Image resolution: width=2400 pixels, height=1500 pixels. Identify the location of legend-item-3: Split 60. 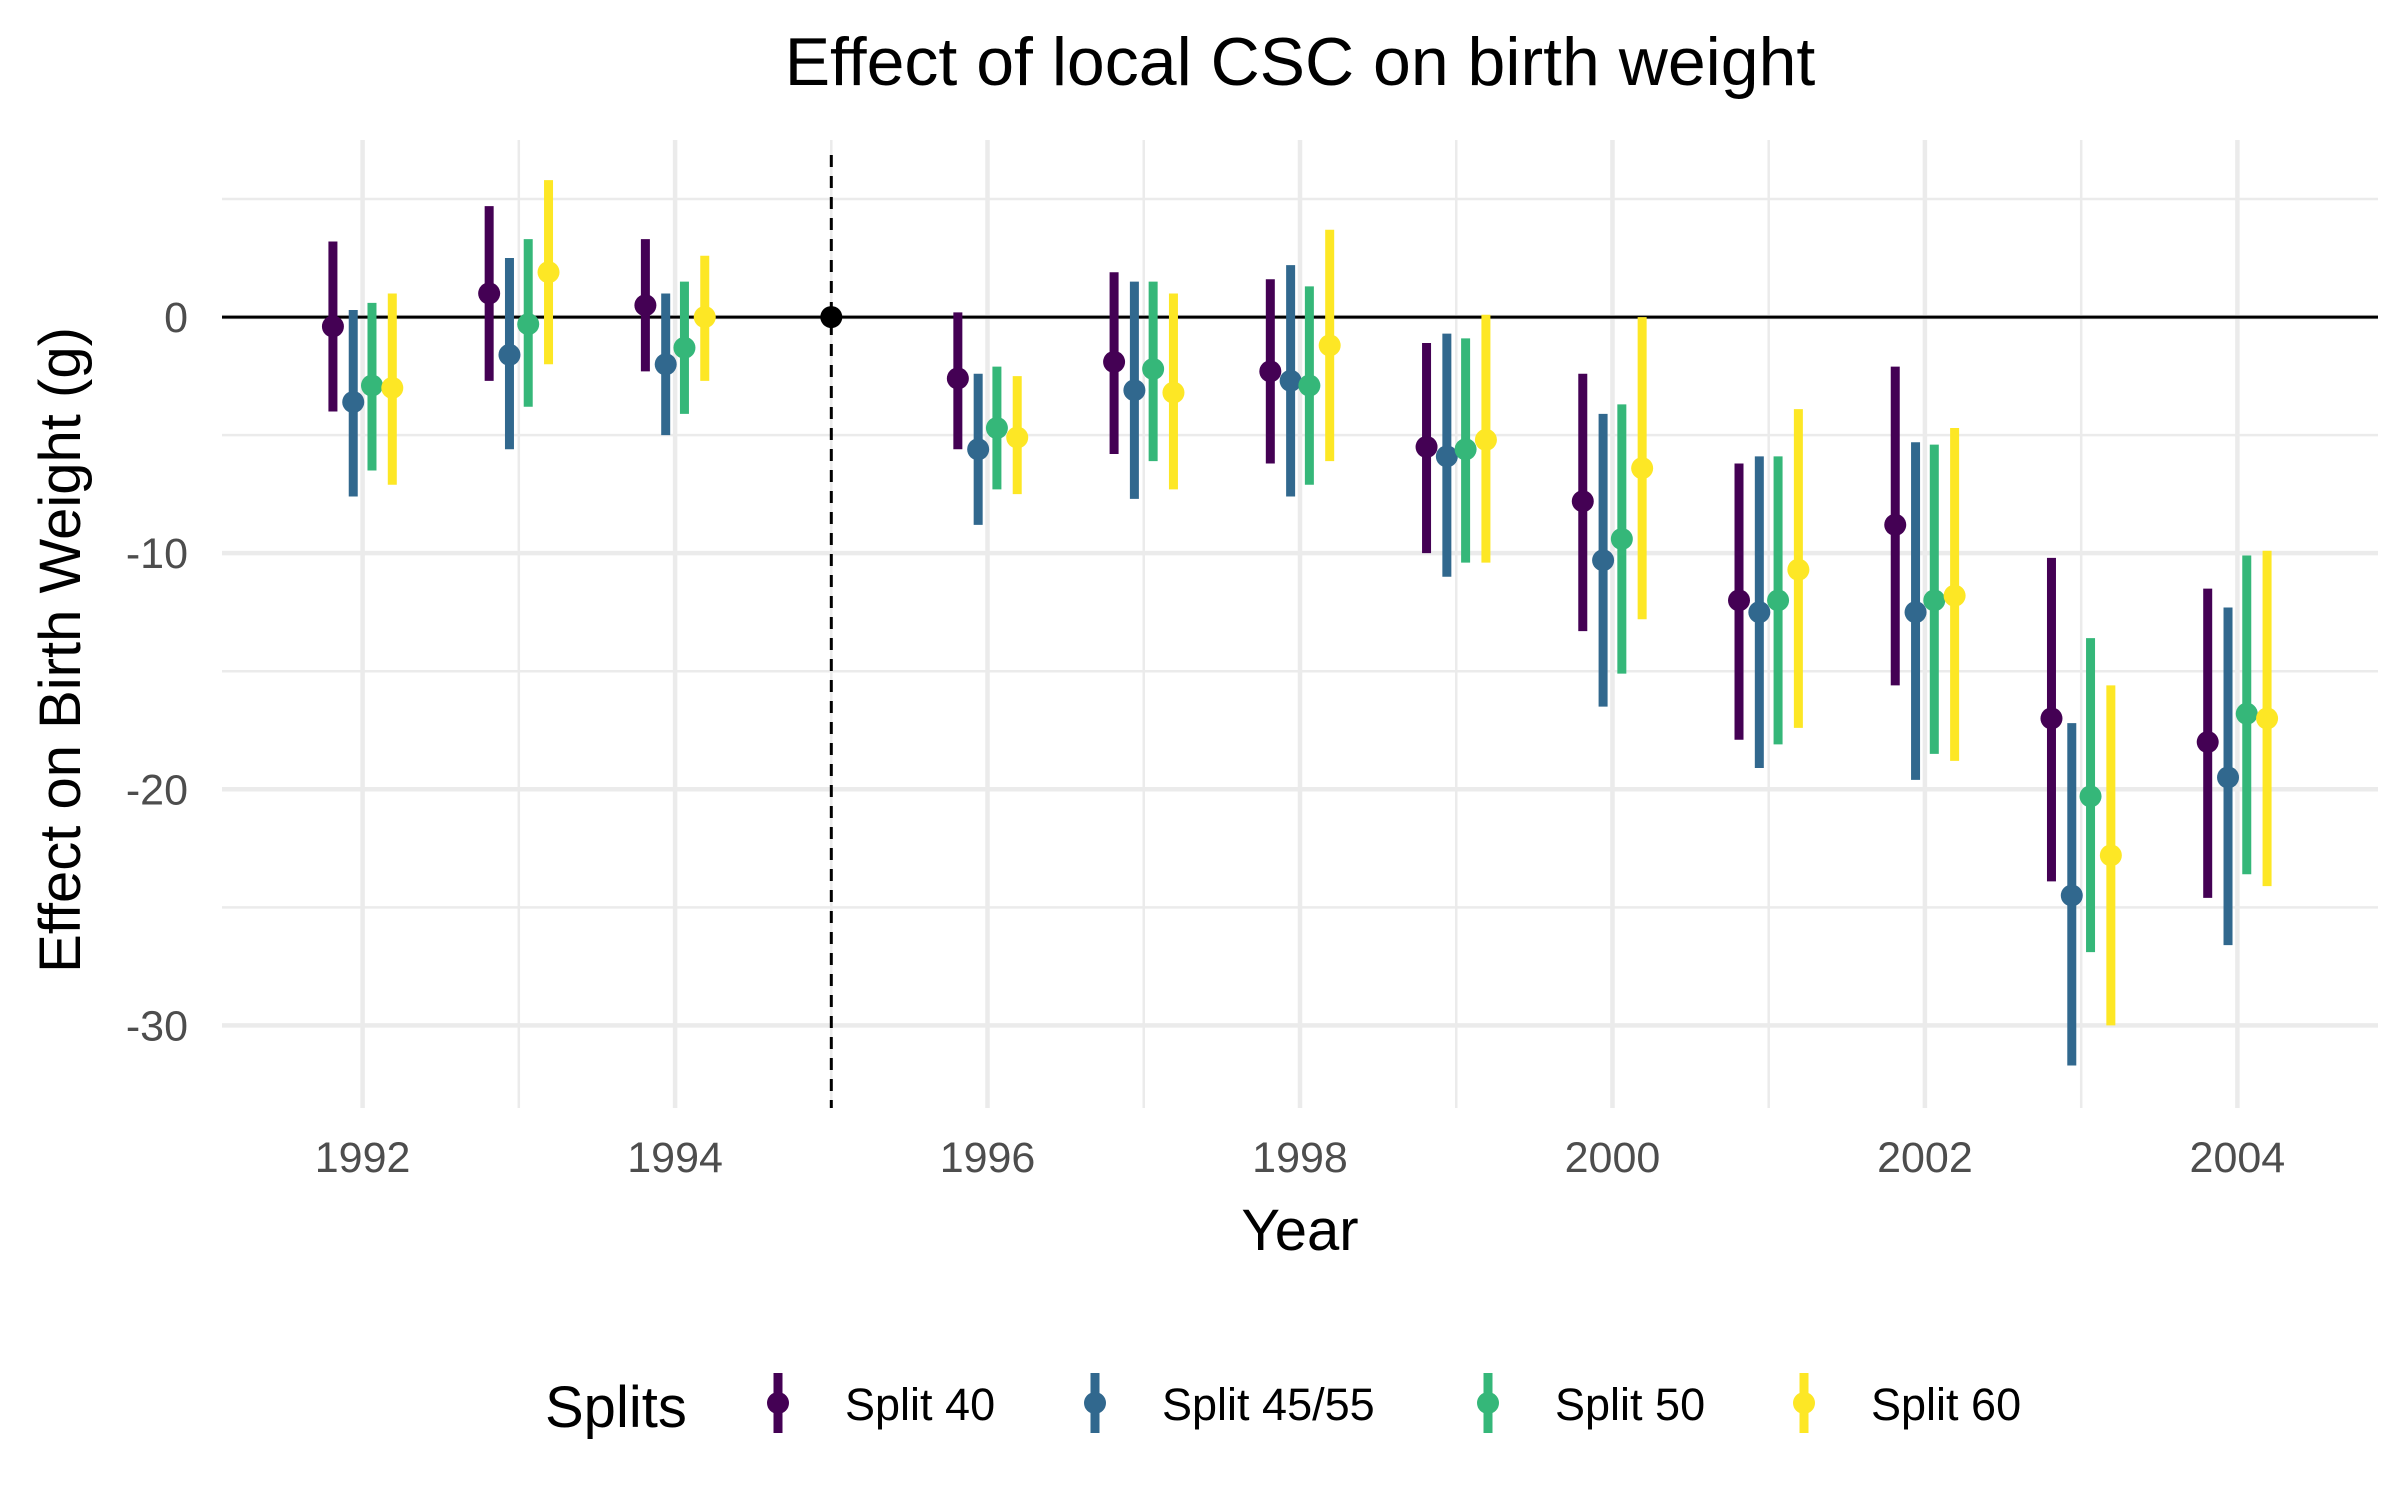
(1907, 1403).